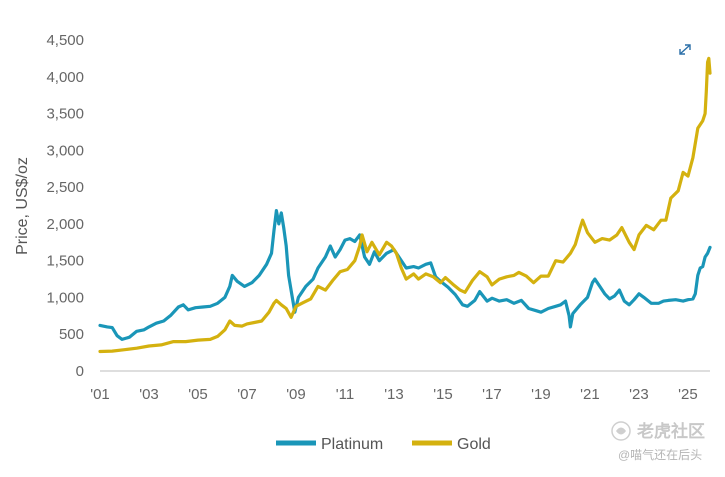  Describe the element at coordinates (198, 394) in the screenshot. I see `x-tick-label: '05` at that location.